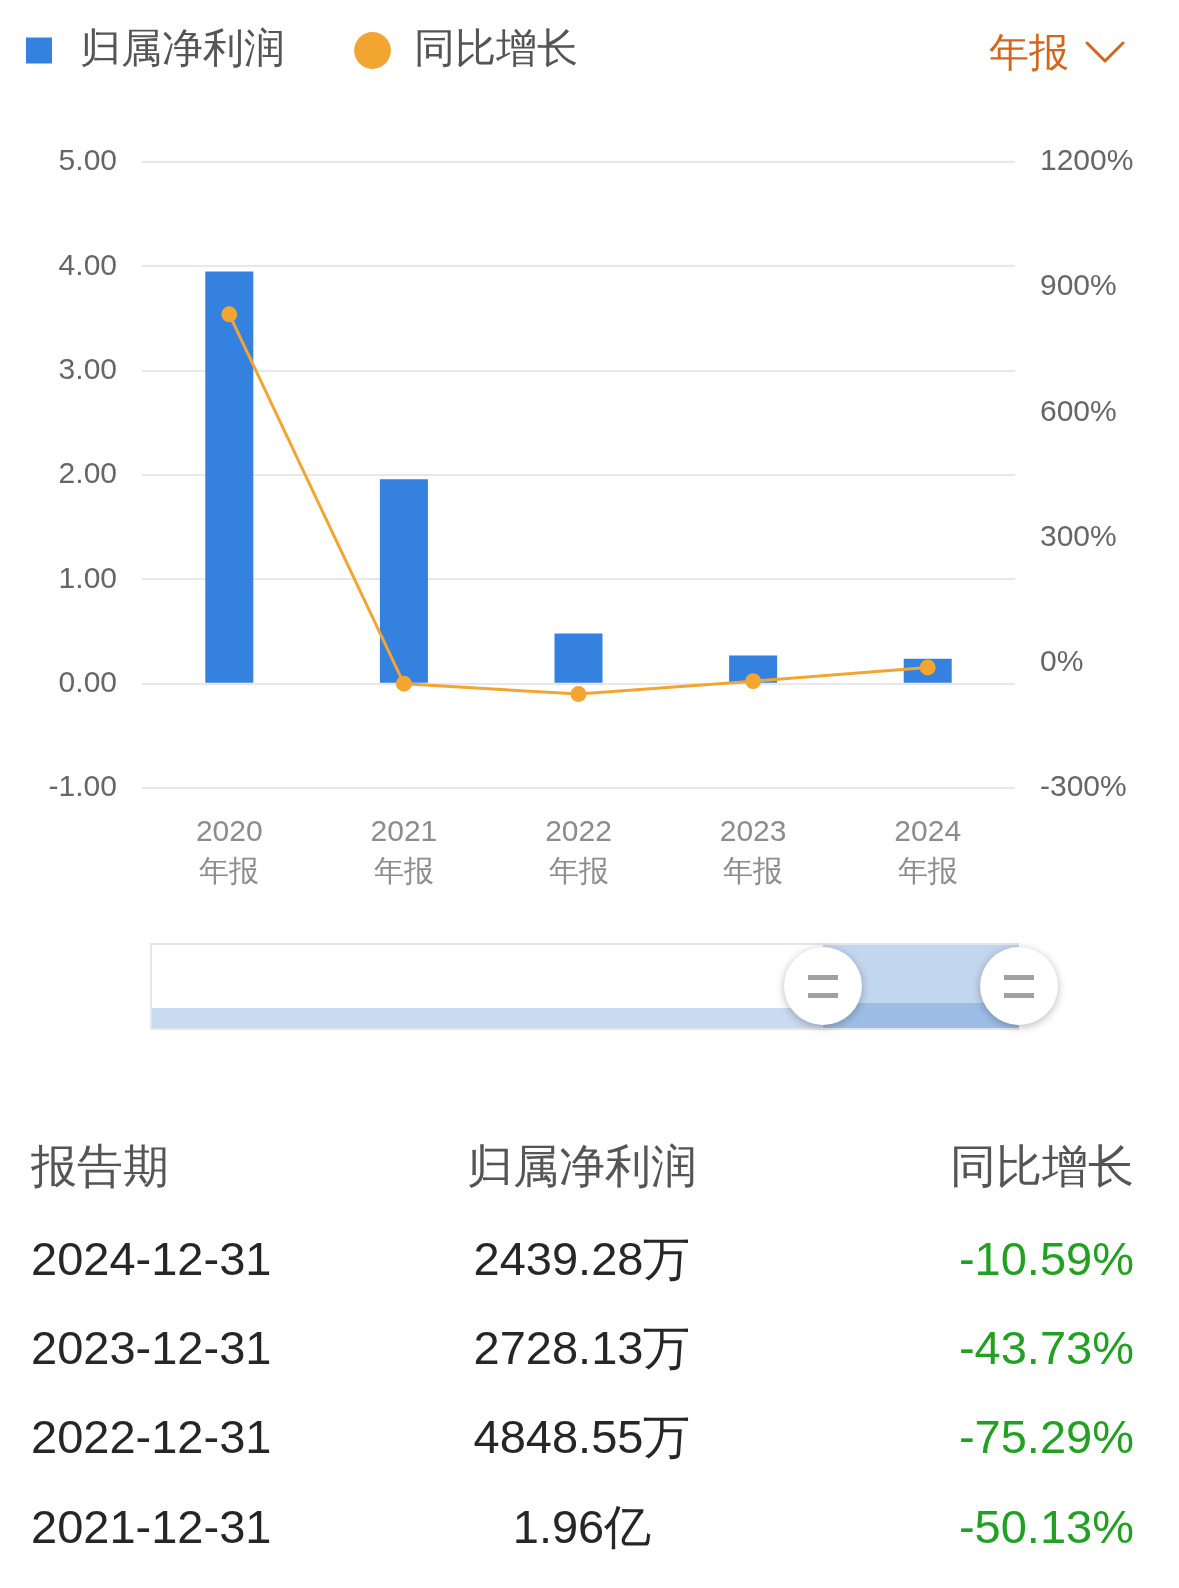  What do you see at coordinates (582, 1437) in the screenshot?
I see `text: 4848.55万` at bounding box center [582, 1437].